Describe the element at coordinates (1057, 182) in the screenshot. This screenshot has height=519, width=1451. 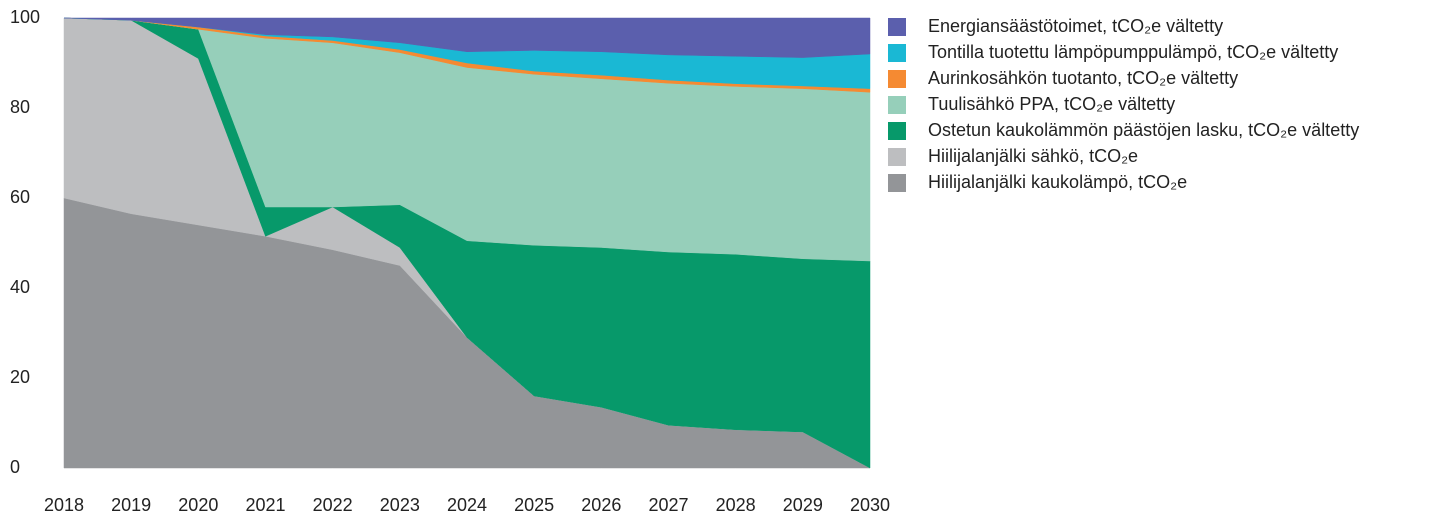
I see `legend-label: Hiilijalanjälki kaukolämpö, tCO₂e` at that location.